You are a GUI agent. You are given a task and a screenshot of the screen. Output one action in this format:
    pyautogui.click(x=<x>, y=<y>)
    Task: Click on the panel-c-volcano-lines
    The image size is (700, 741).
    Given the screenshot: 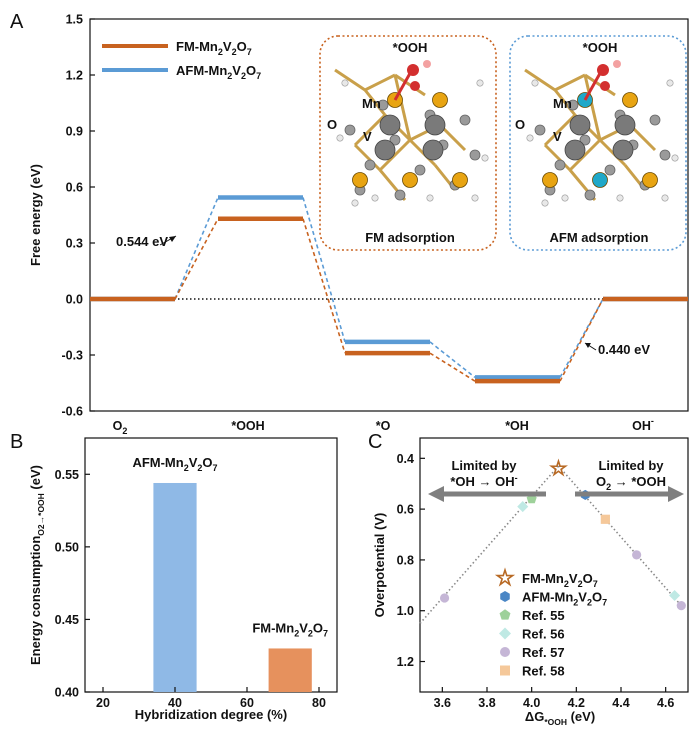 What is the action you would take?
    pyautogui.click(x=552, y=544)
    